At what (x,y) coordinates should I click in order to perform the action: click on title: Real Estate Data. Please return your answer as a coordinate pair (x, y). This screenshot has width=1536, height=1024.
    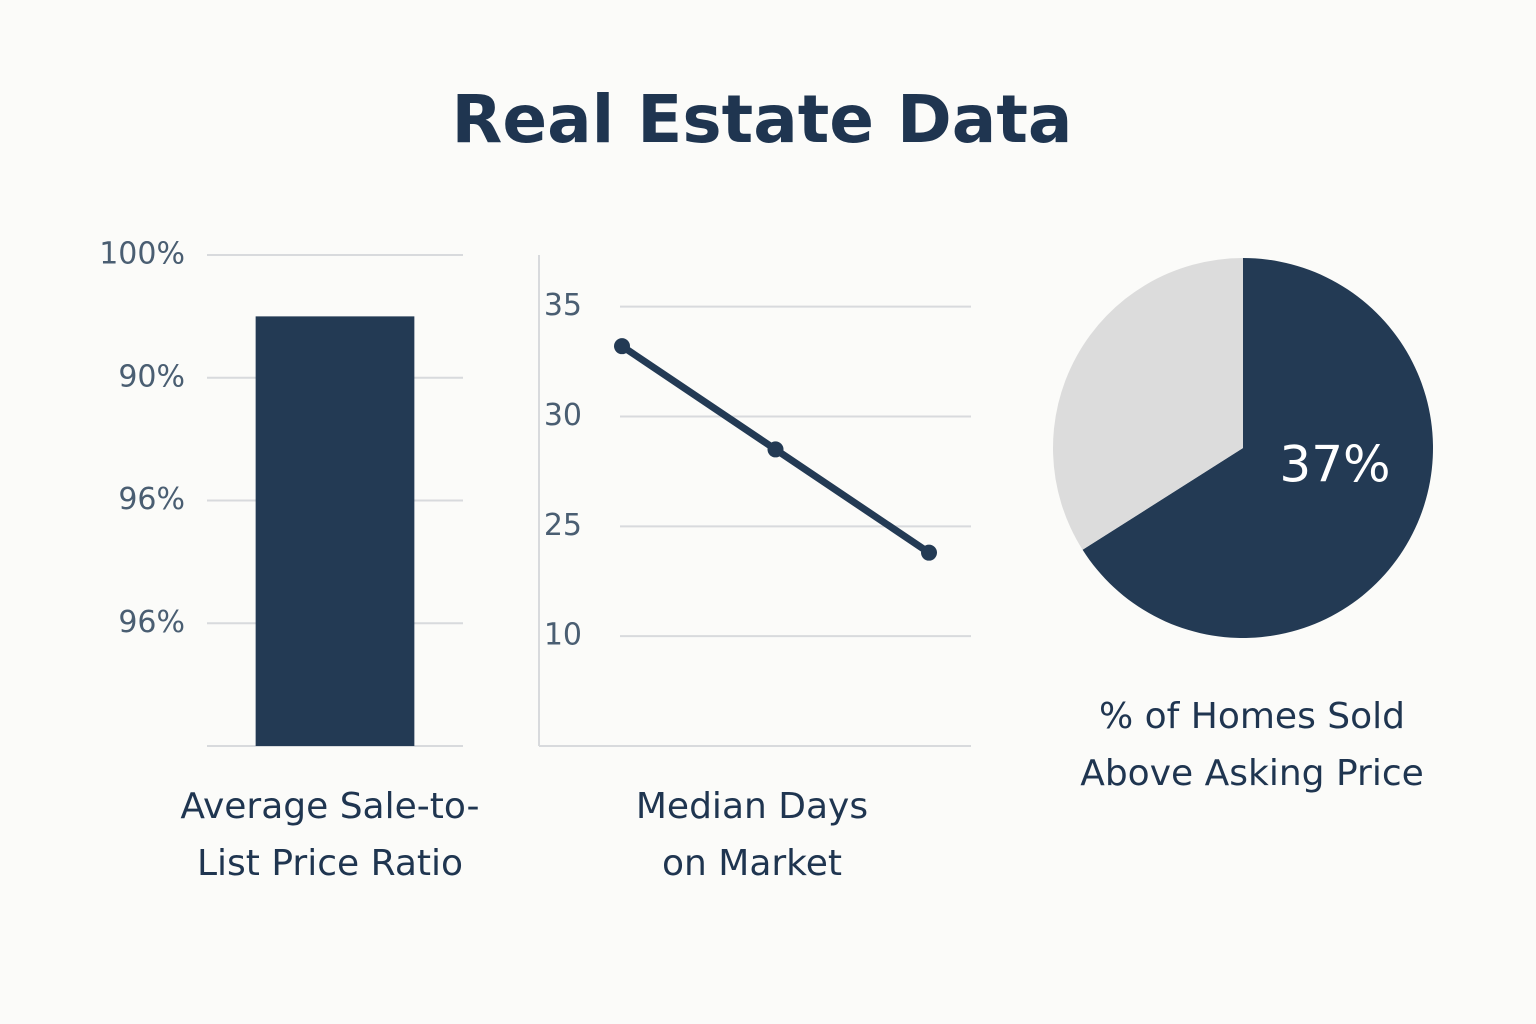
    Looking at the image, I should click on (762, 119).